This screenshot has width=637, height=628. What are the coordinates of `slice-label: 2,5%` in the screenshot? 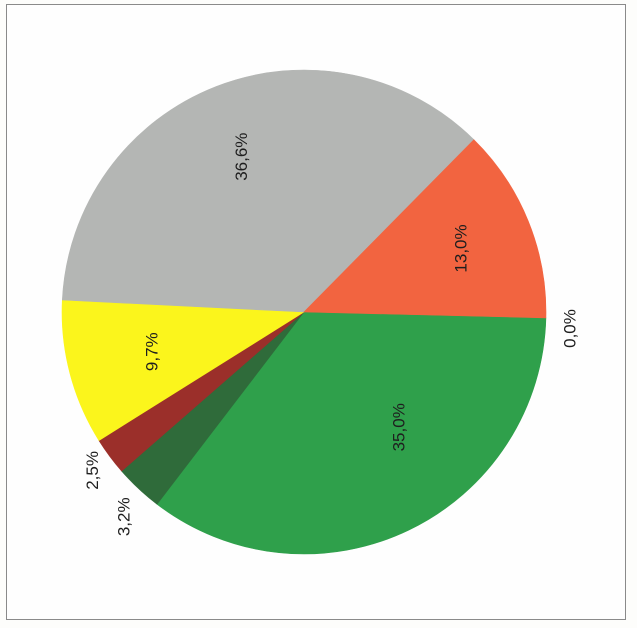 It's located at (92, 470).